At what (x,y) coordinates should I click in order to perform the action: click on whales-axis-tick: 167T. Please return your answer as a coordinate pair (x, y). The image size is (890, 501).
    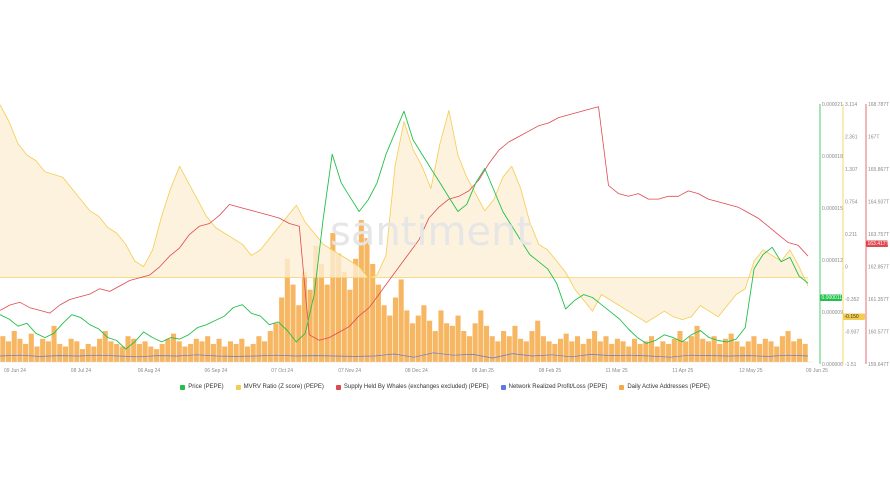
    Looking at the image, I should click on (873, 138).